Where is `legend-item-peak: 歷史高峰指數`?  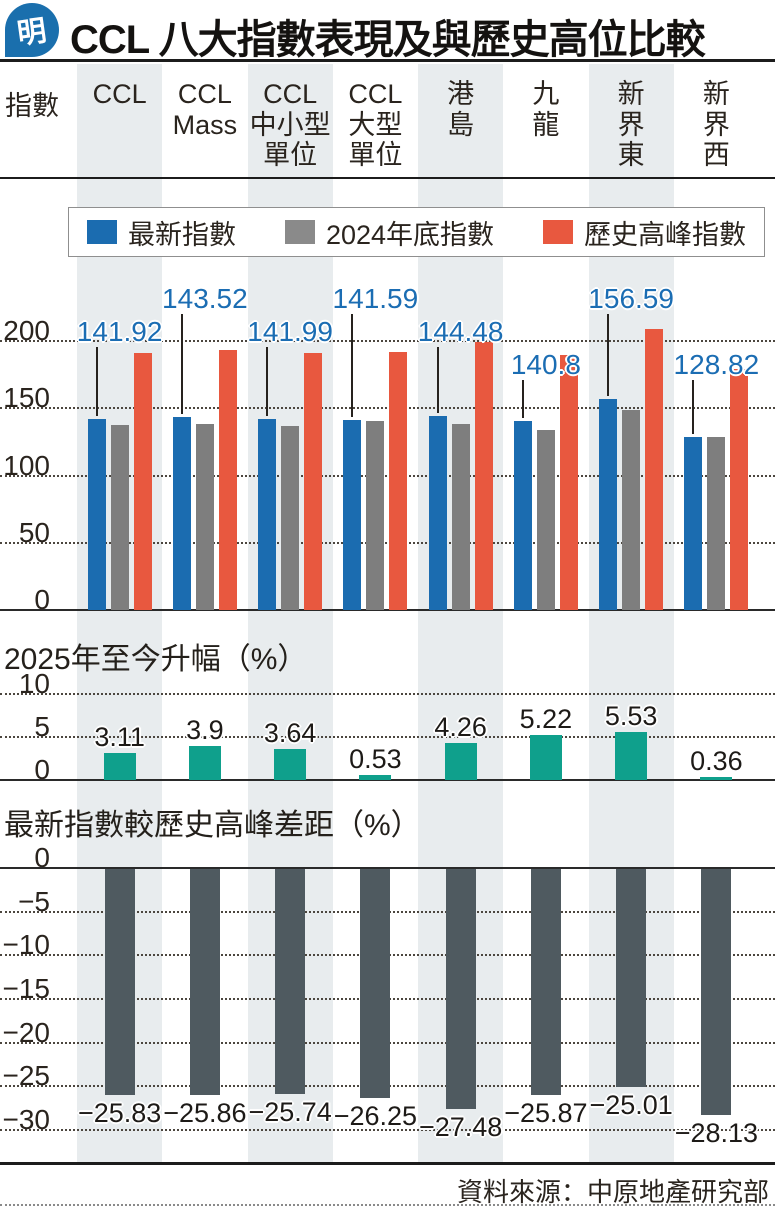
legend-item-peak: 歷史高峰指數 is located at coordinates (644, 232).